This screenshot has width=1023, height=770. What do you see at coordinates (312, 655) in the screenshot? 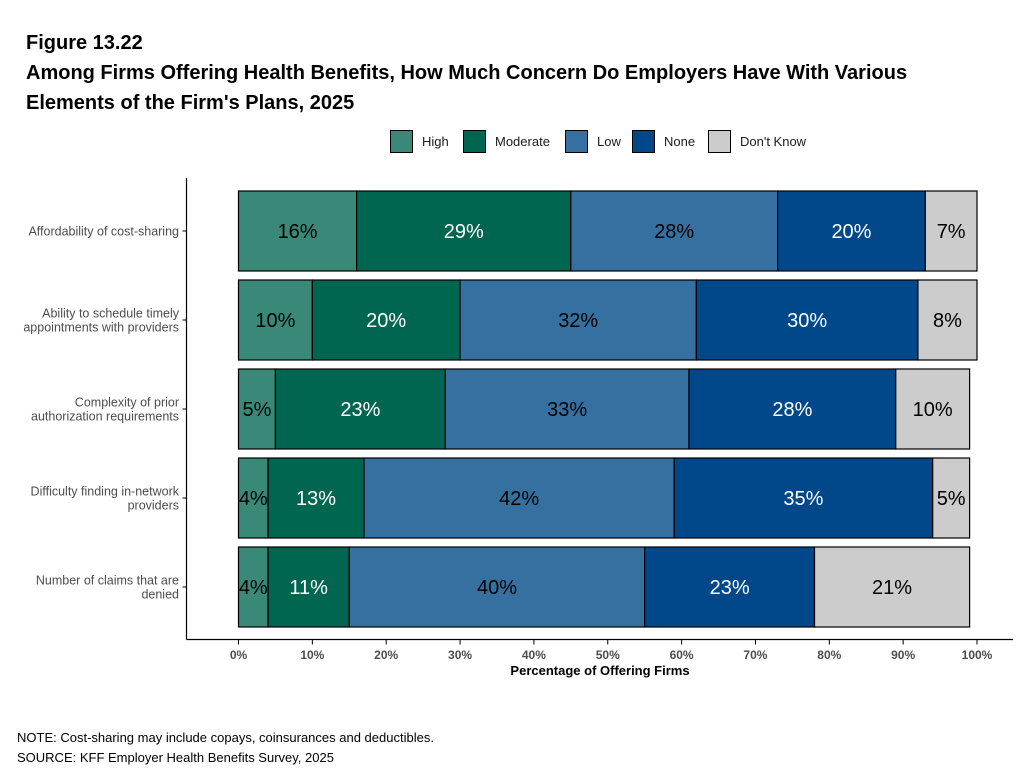
I see `x-tick-label: 10%` at bounding box center [312, 655].